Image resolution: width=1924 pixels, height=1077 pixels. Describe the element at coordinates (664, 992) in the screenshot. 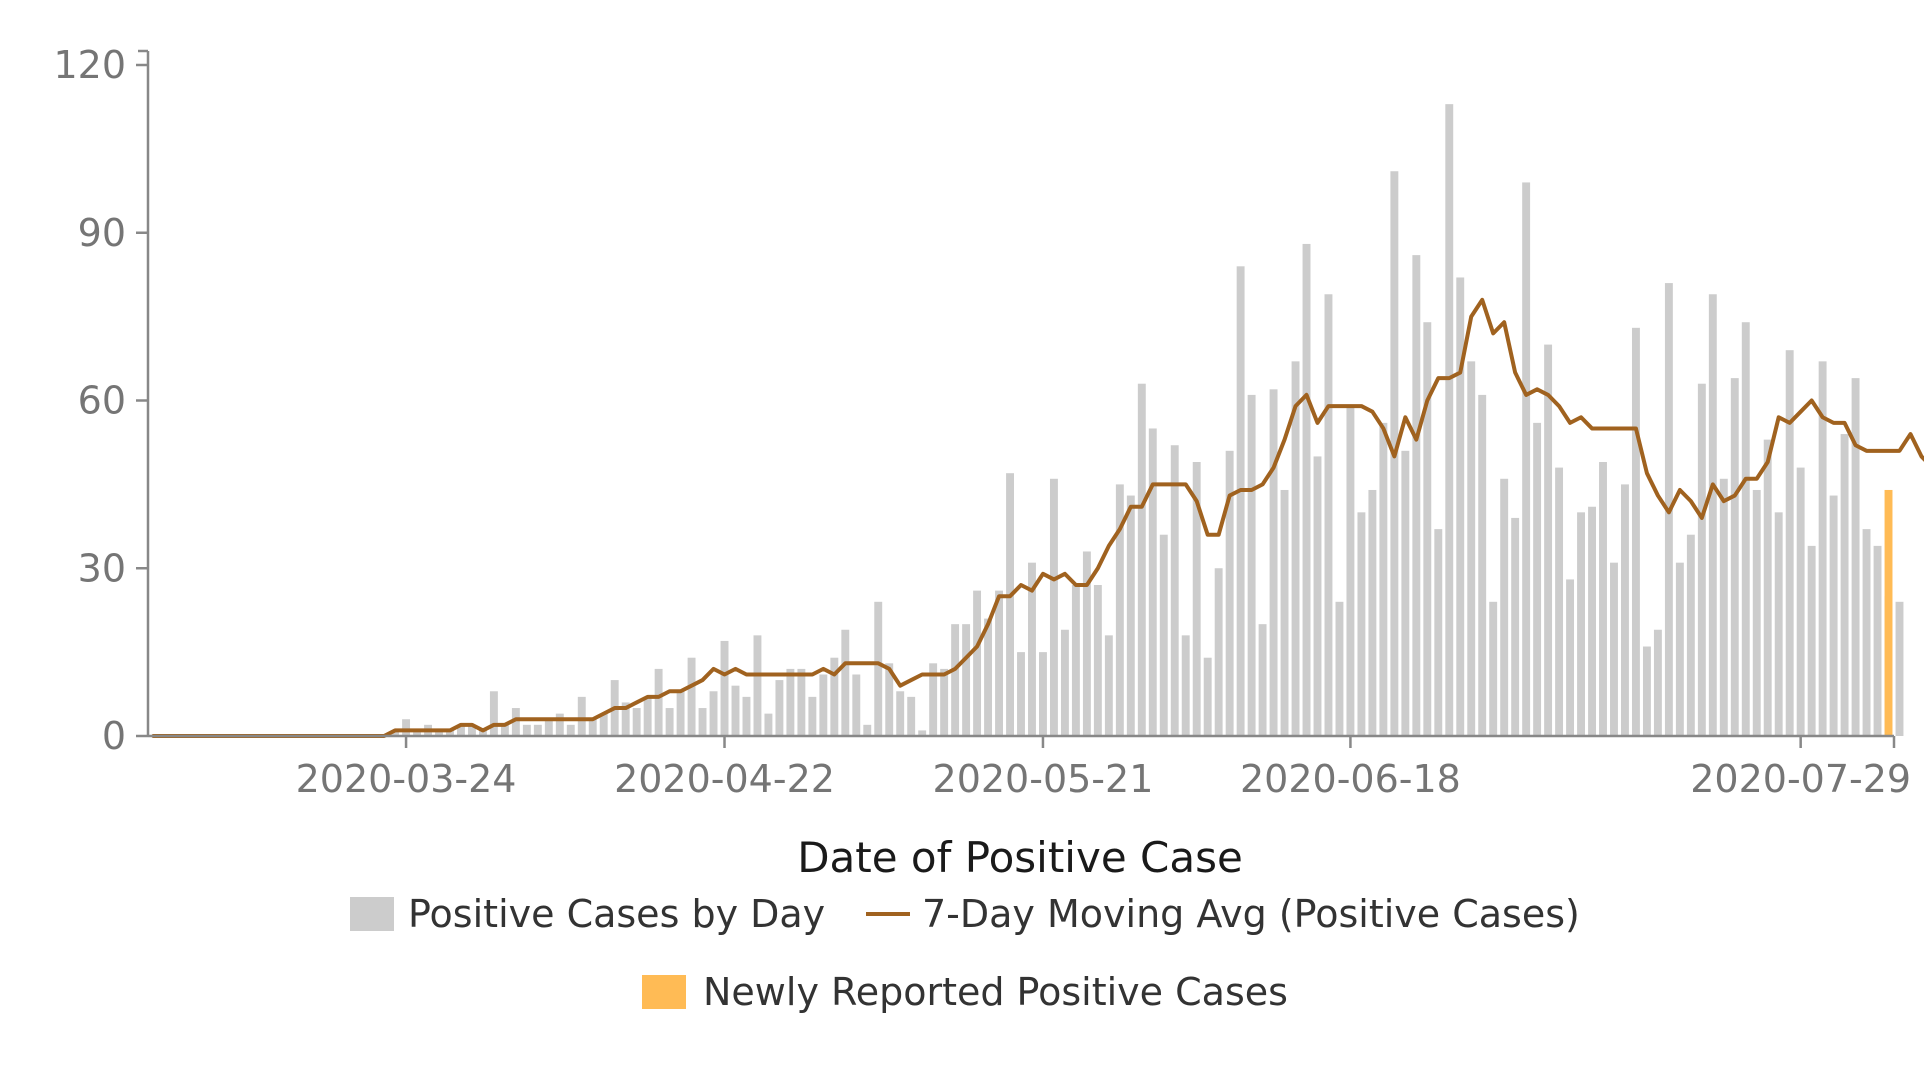

I see `legend-swatch-newly-reported` at that location.